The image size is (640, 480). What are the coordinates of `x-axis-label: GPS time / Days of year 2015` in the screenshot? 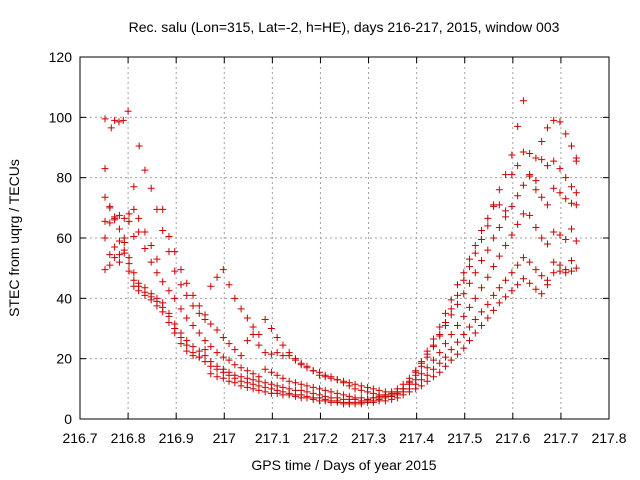 It's located at (343, 465).